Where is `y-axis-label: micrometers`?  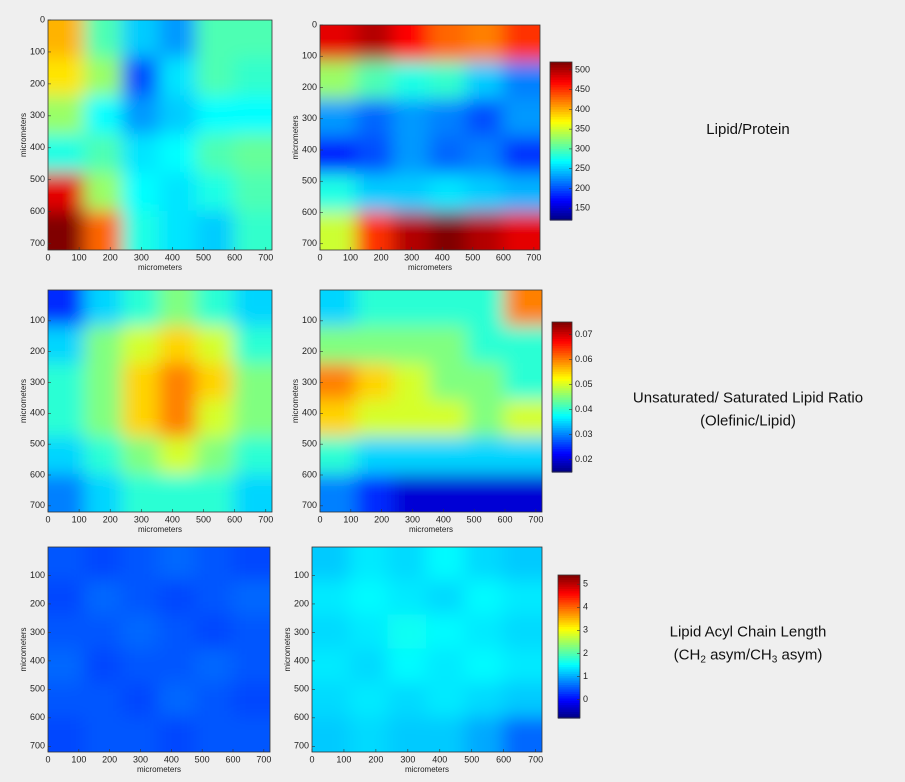
y-axis-label: micrometers is located at coordinates (23, 401).